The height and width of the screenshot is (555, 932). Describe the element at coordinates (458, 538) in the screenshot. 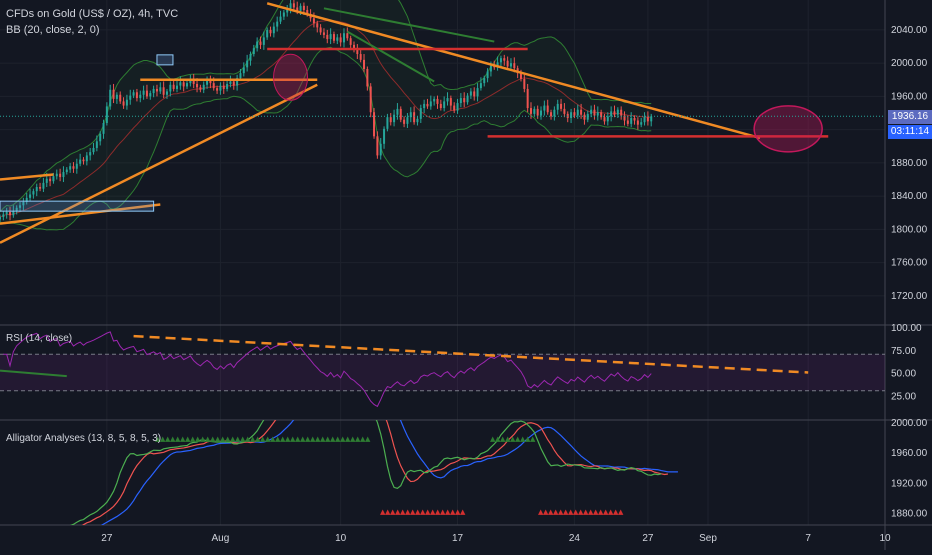

I see `time-tick-label: 17` at that location.